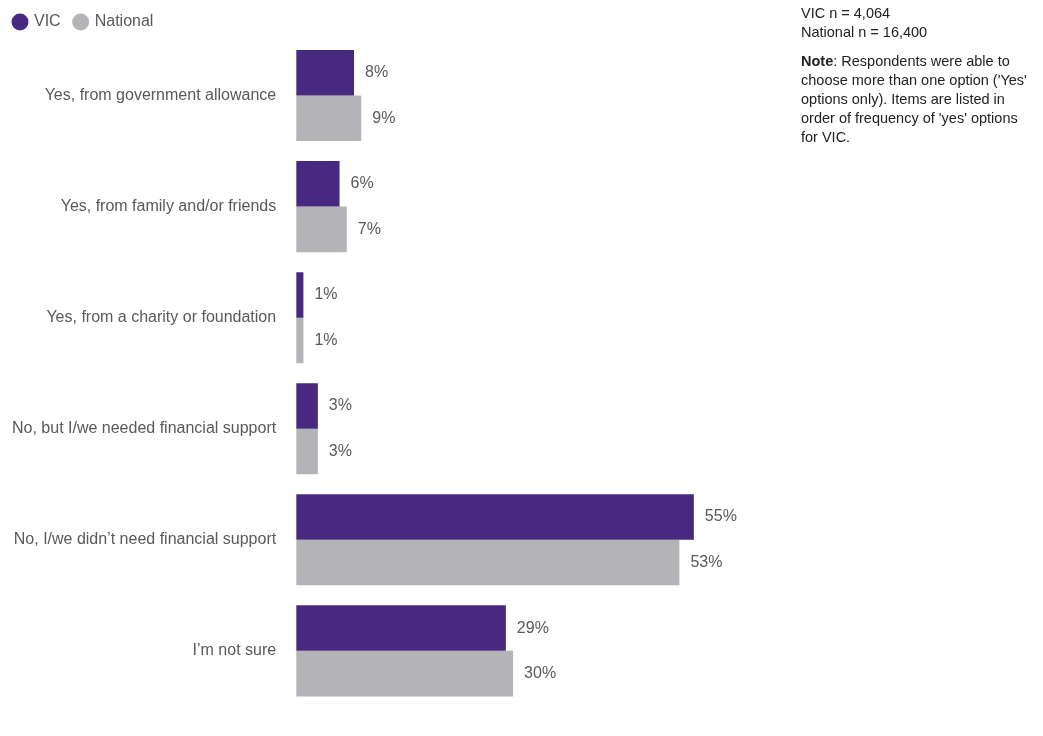 The image size is (1043, 736). What do you see at coordinates (720, 516) in the screenshot?
I see `data-label: 55%` at bounding box center [720, 516].